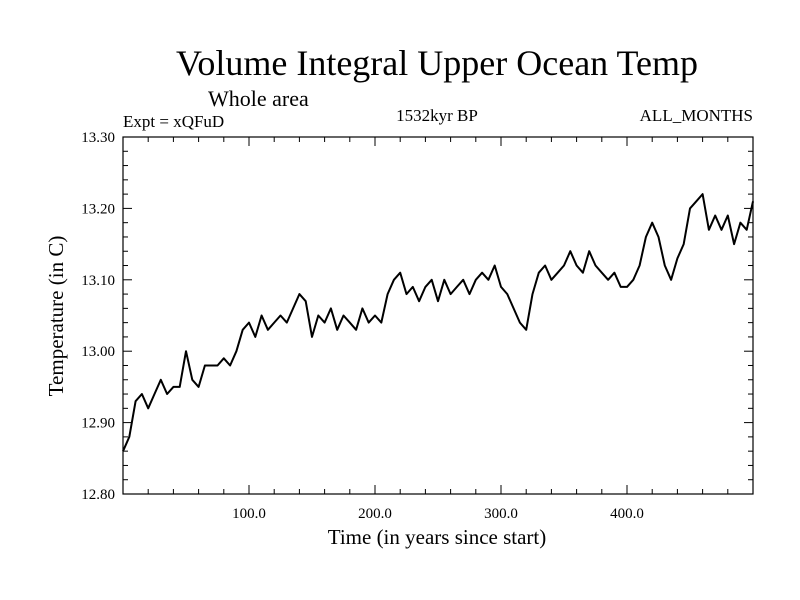 The width and height of the screenshot is (800, 600). What do you see at coordinates (258, 98) in the screenshot?
I see `chart-subtitle: Whole area` at bounding box center [258, 98].